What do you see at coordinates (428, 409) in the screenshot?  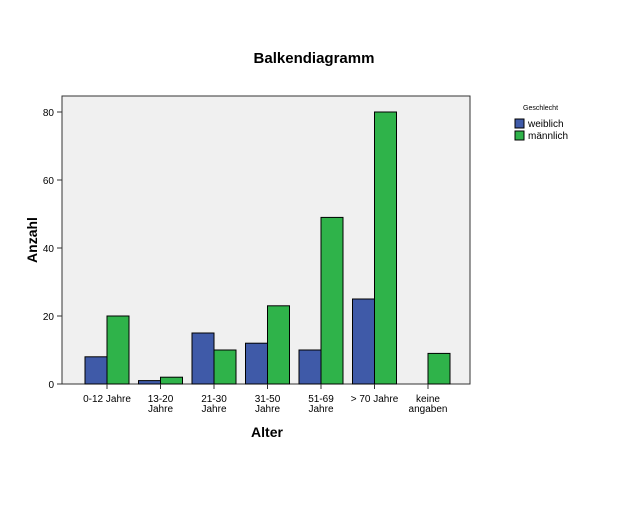 I see `x-tick-label: angaben` at bounding box center [428, 409].